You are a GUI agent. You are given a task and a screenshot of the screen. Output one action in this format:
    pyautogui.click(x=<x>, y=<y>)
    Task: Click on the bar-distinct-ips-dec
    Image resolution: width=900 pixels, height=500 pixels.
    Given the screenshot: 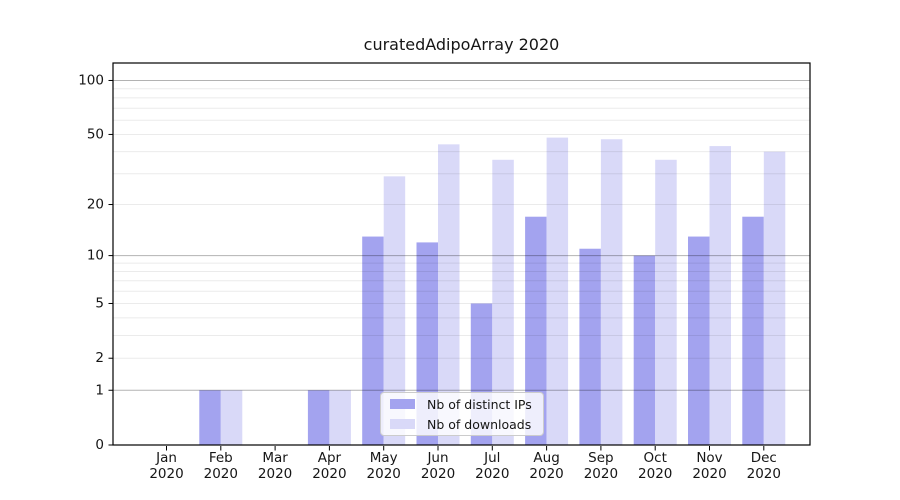 What is the action you would take?
    pyautogui.click(x=753, y=330)
    